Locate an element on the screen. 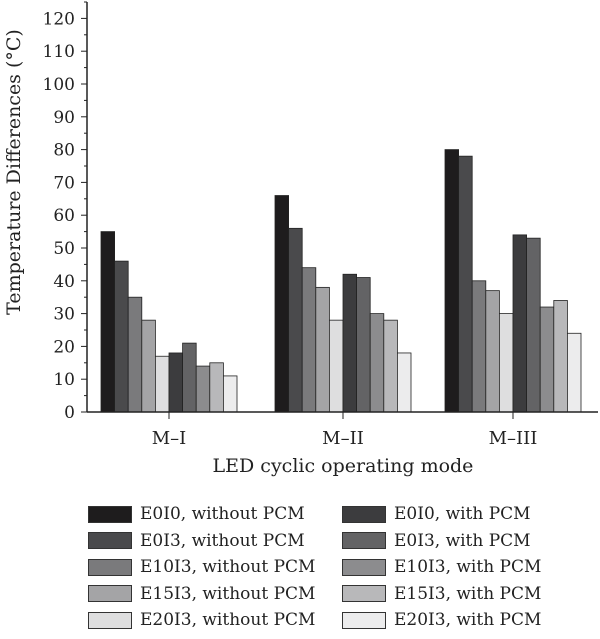  y-tick-label: 60 is located at coordinates (64, 216).